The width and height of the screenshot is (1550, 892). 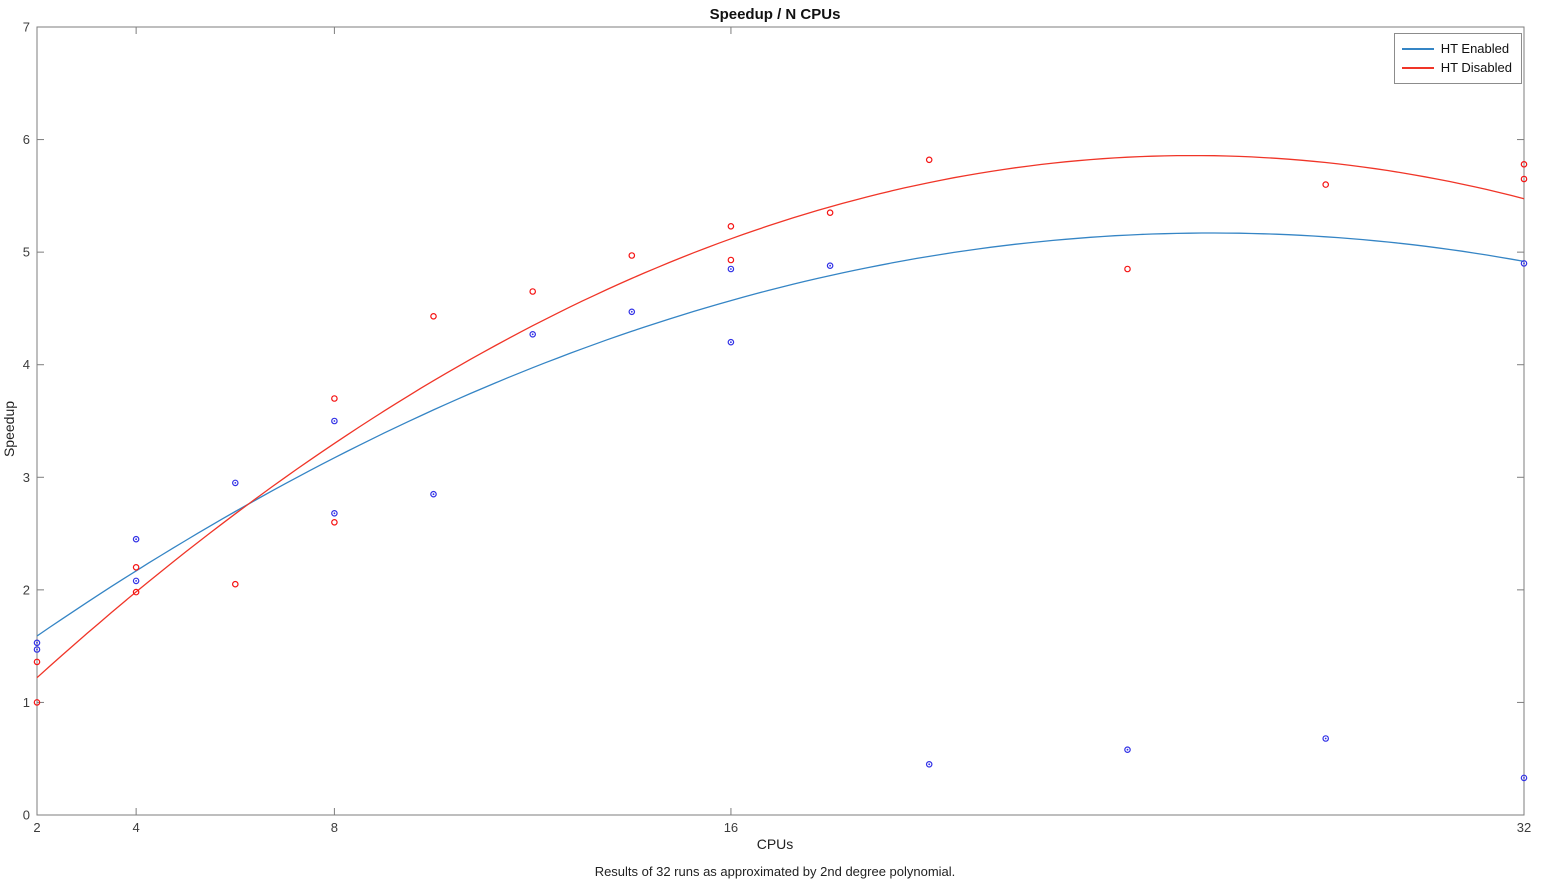 I want to click on svg-text: 6, so click(x=26, y=139).